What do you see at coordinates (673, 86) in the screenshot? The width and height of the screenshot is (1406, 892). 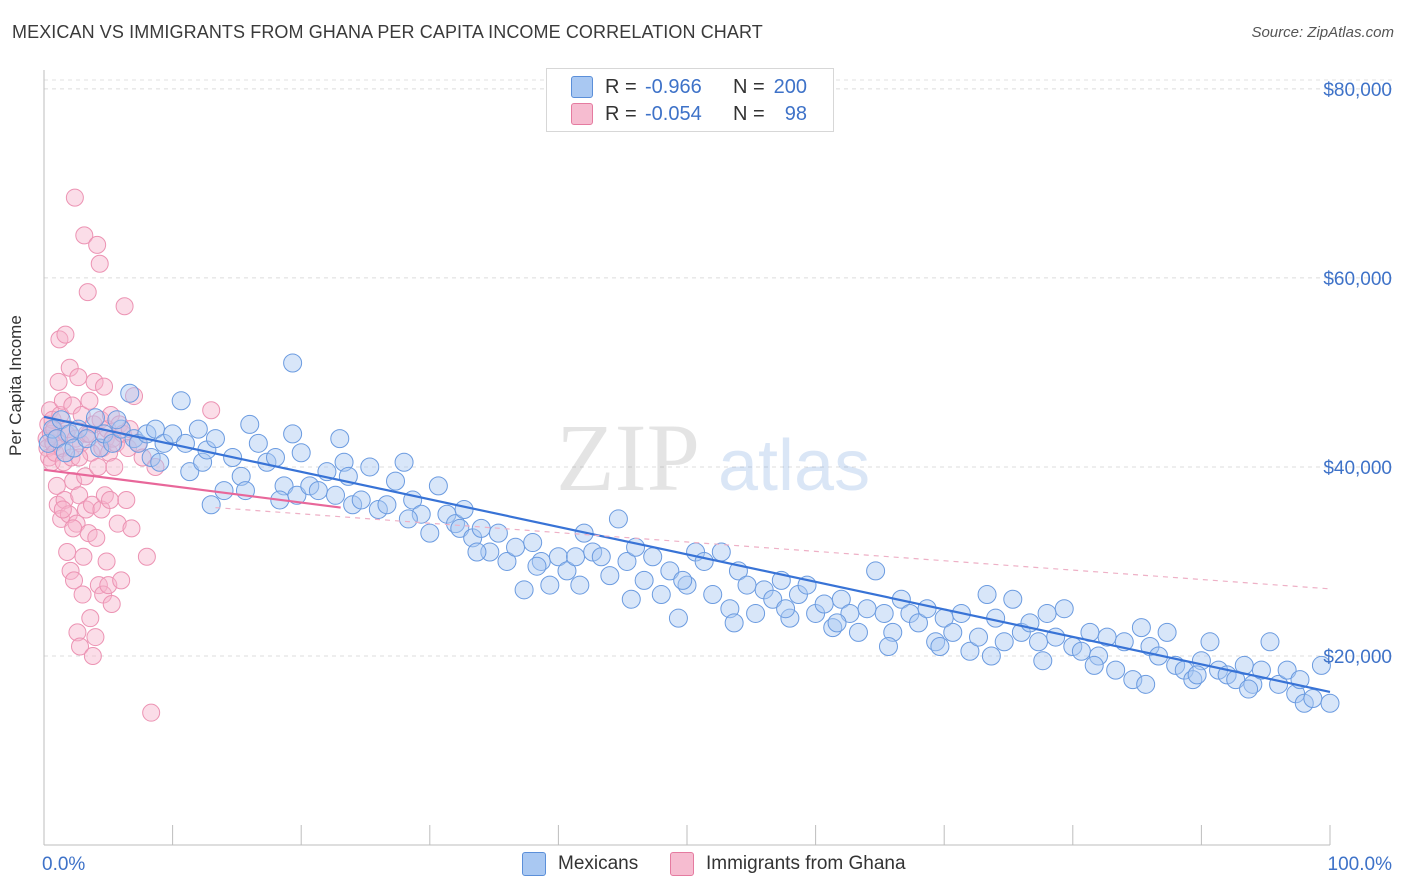 I see `legend-r-value: -0.966` at bounding box center [673, 86].